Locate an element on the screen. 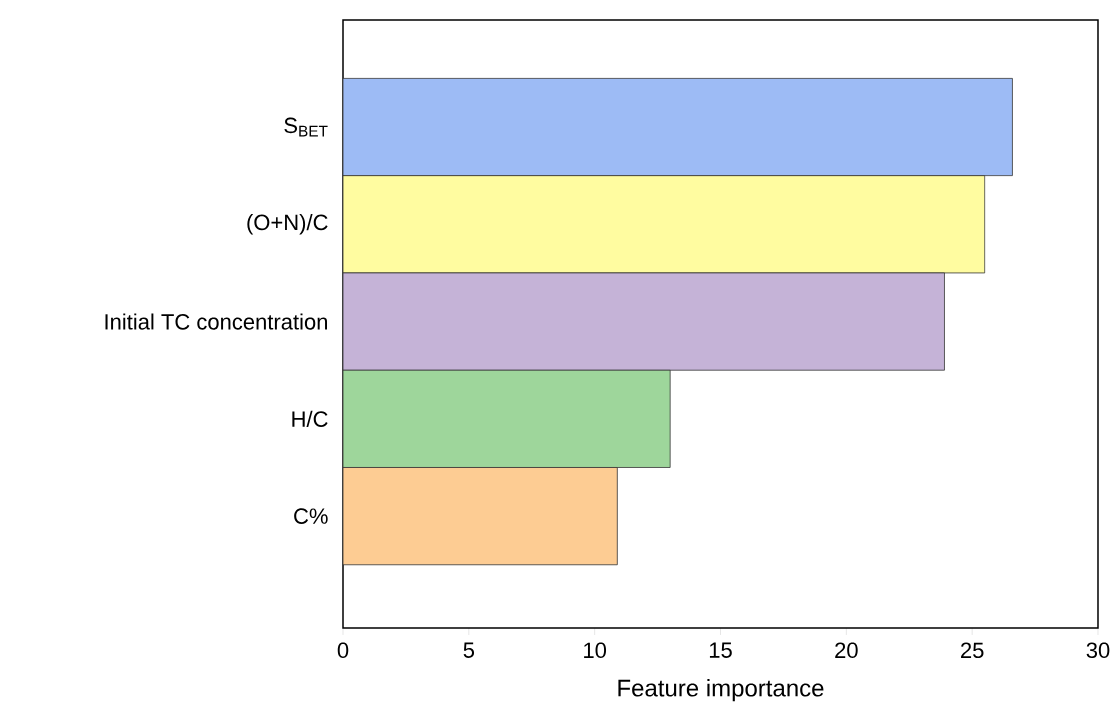  x-axis-title: Feature importance is located at coordinates (721, 690).